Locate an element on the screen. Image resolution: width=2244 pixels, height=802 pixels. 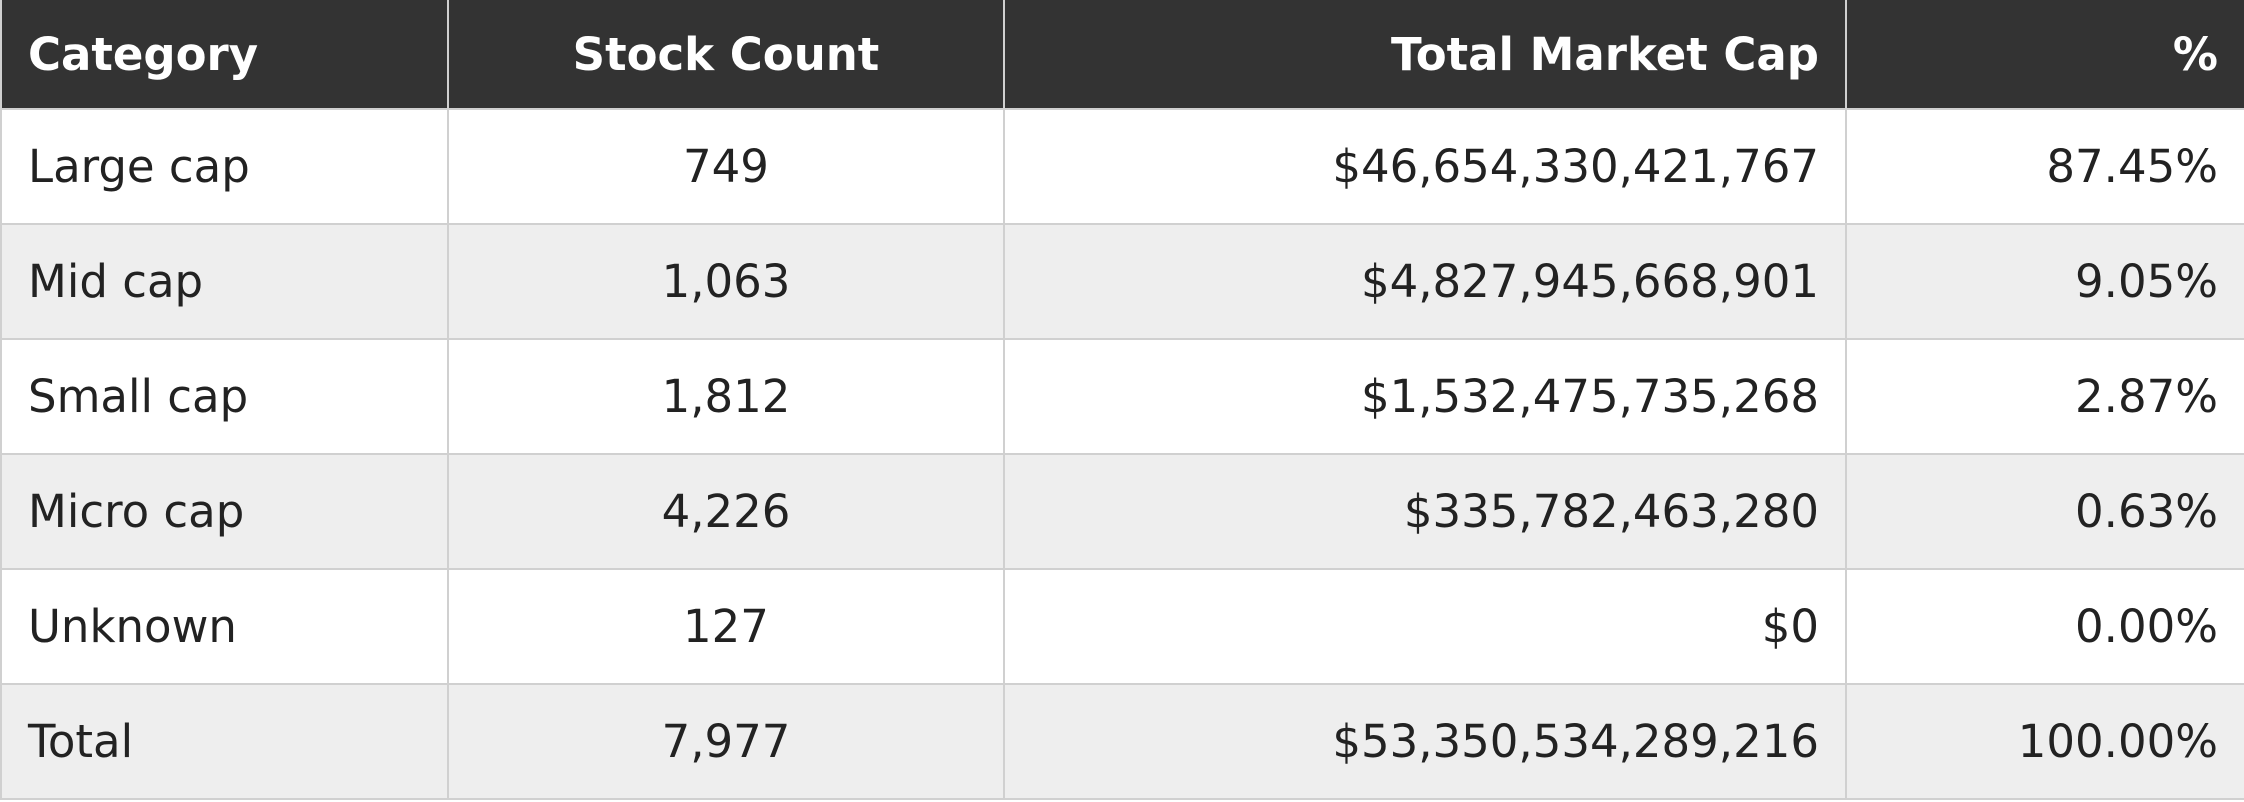
cell-percent: 87.45% is located at coordinates (2044, 166).